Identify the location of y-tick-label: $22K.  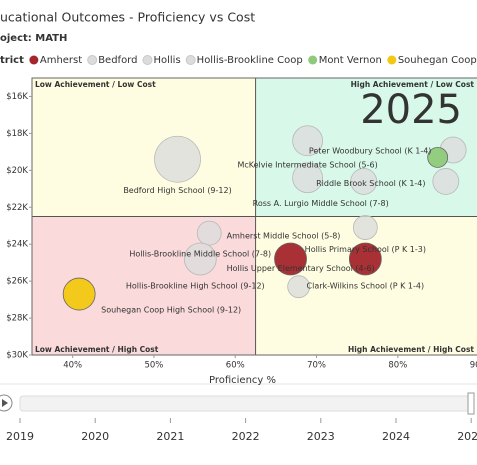
(17, 208).